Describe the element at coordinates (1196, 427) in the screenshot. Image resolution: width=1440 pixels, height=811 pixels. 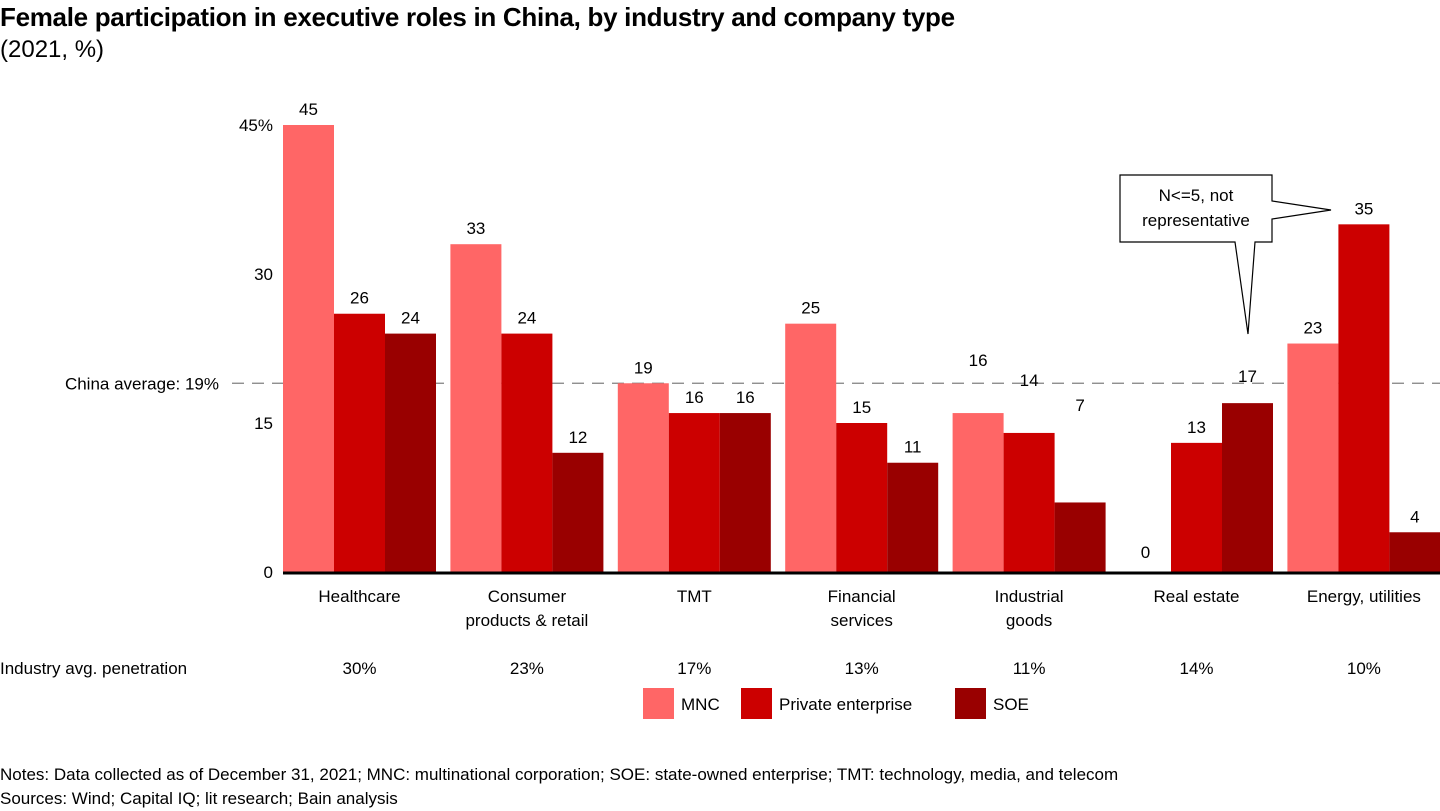
I see `data-label: 13` at that location.